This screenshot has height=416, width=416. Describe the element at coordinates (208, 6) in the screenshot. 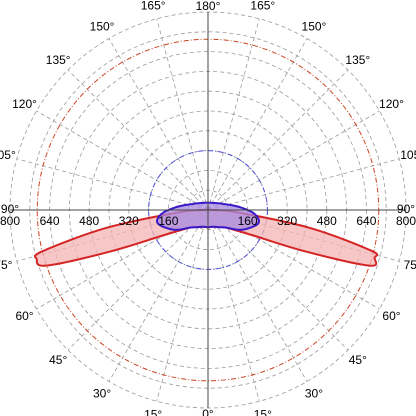

I see `angle-tick-label: 180°` at that location.